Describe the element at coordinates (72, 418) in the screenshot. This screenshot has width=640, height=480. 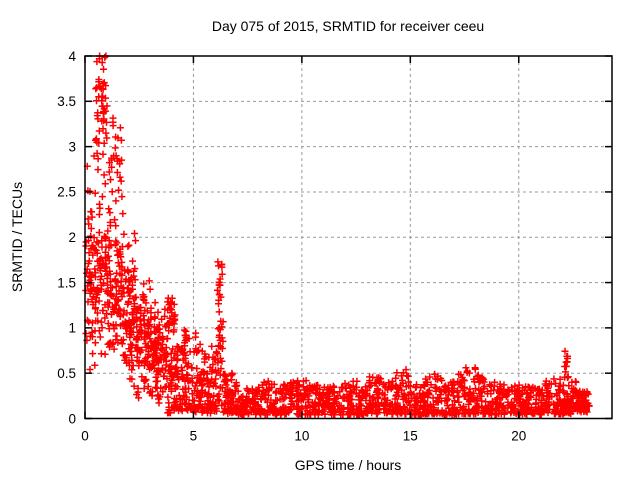
I see `y-tick-label-0: 0` at that location.